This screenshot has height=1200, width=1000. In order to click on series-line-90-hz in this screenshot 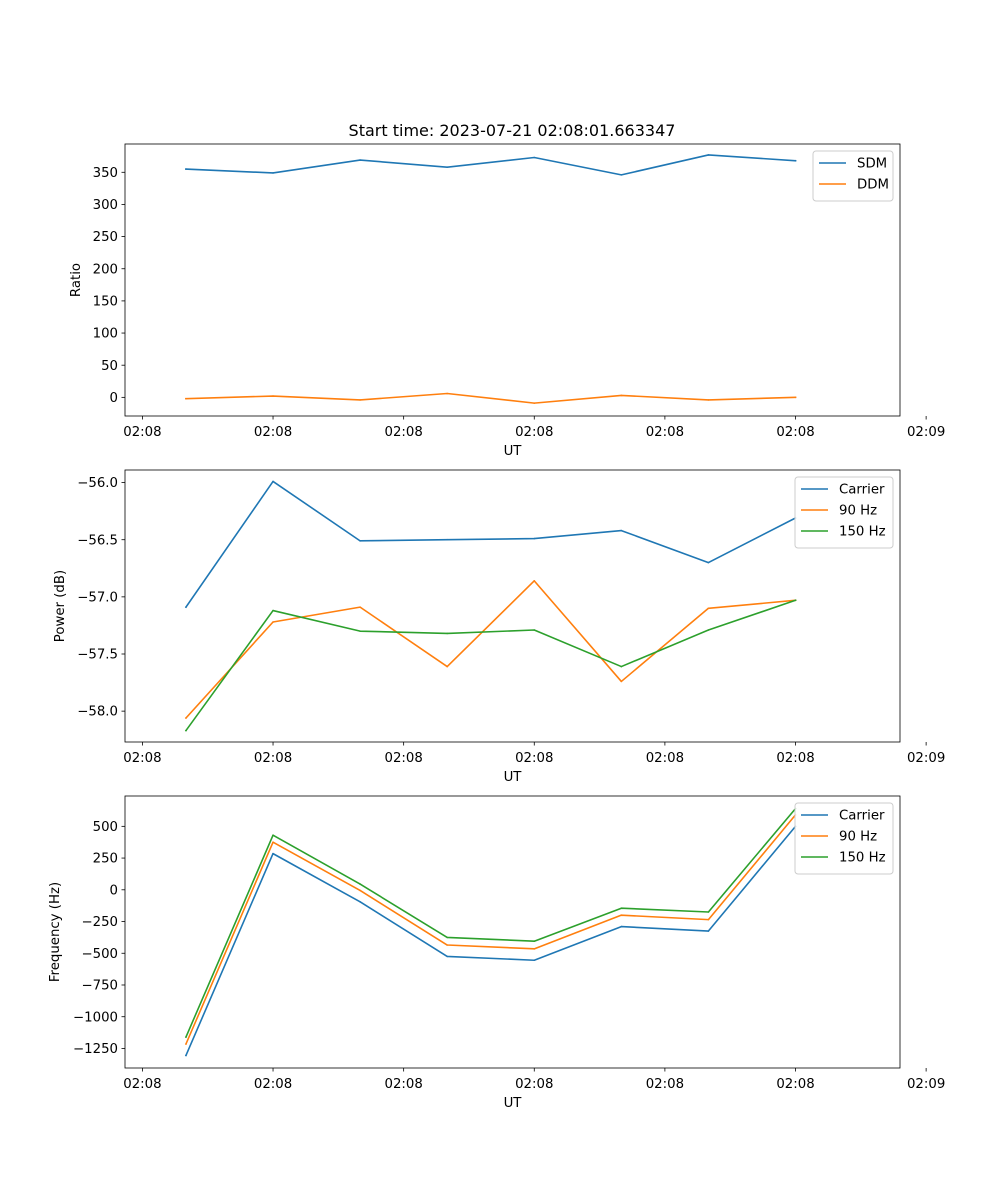, I will do `click(490, 650)`.